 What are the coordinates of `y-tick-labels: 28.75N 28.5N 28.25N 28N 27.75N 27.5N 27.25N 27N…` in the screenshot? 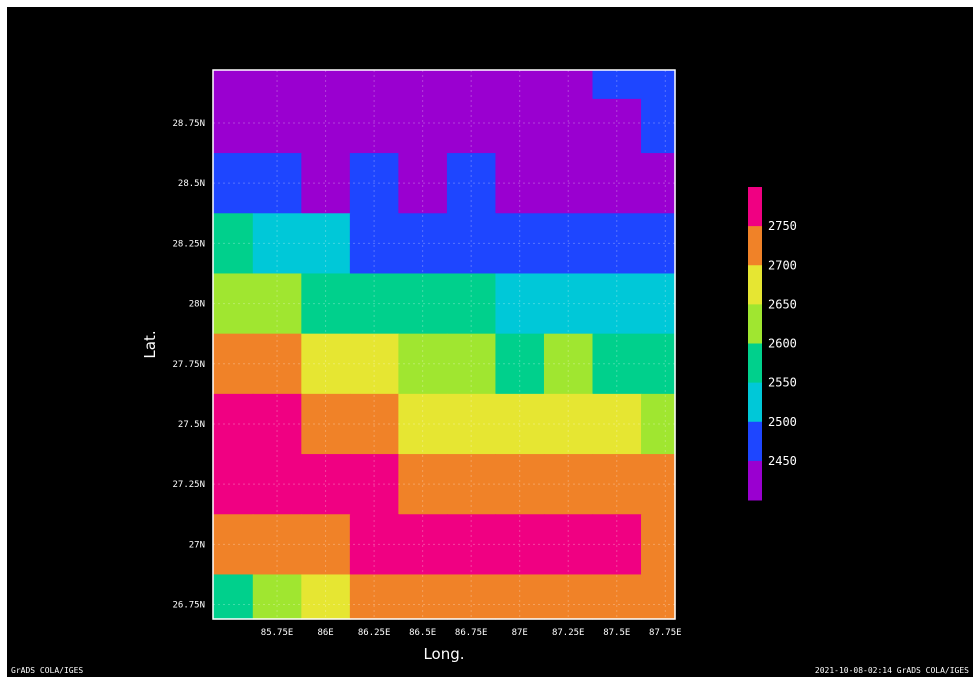 It's located at (188, 365).